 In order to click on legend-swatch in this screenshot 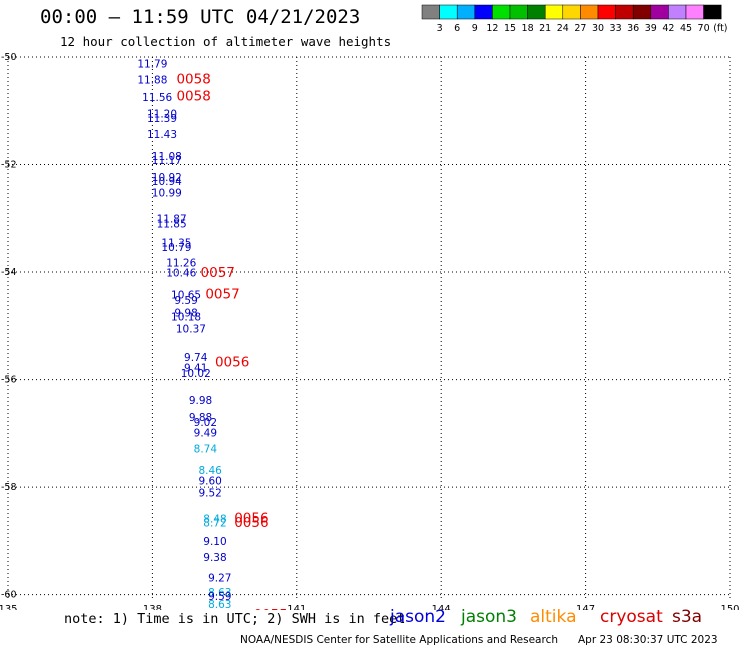, I will do `click(712, 12)`.